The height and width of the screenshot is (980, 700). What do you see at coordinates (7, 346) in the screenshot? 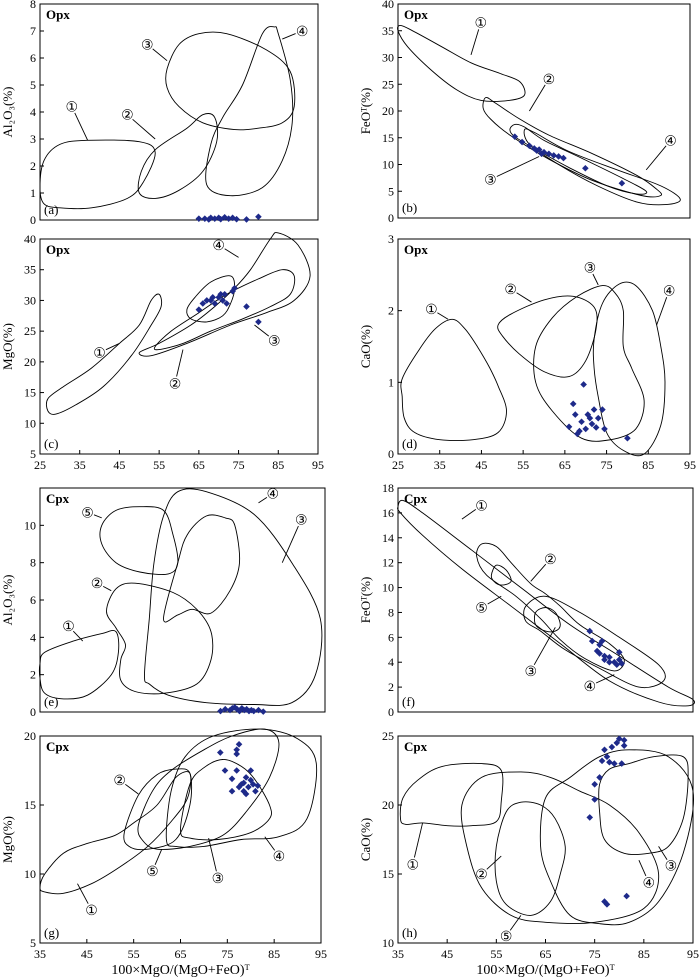
I see `y-axis-title: MgO(%)` at bounding box center [7, 346].